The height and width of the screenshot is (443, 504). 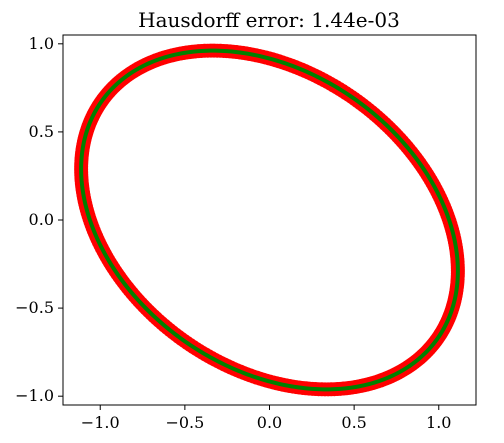 I want to click on x-axis-ticks: −1.0 −0.5 0.0 0.5 1.0, so click(x=266, y=418).